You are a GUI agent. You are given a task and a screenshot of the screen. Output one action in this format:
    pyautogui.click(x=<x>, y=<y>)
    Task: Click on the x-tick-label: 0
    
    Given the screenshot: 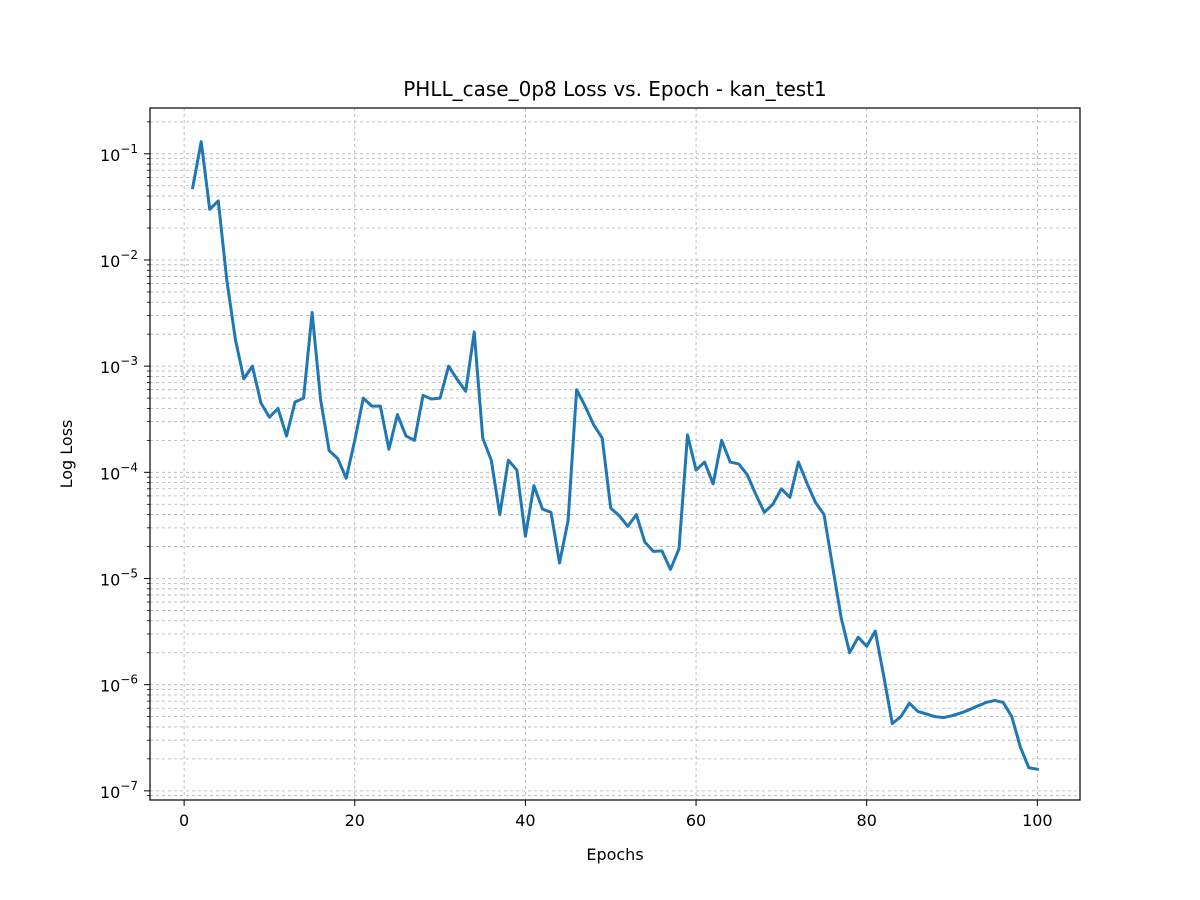 What is the action you would take?
    pyautogui.click(x=184, y=820)
    